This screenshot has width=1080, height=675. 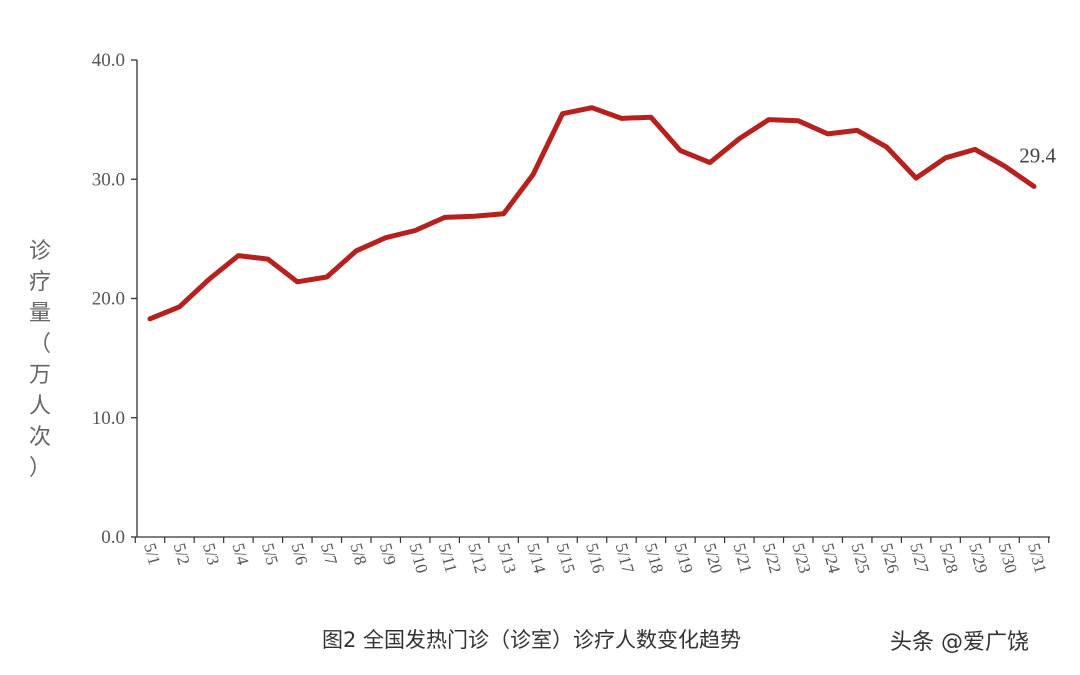 I want to click on data-label: 29.4, so click(x=1037, y=155).